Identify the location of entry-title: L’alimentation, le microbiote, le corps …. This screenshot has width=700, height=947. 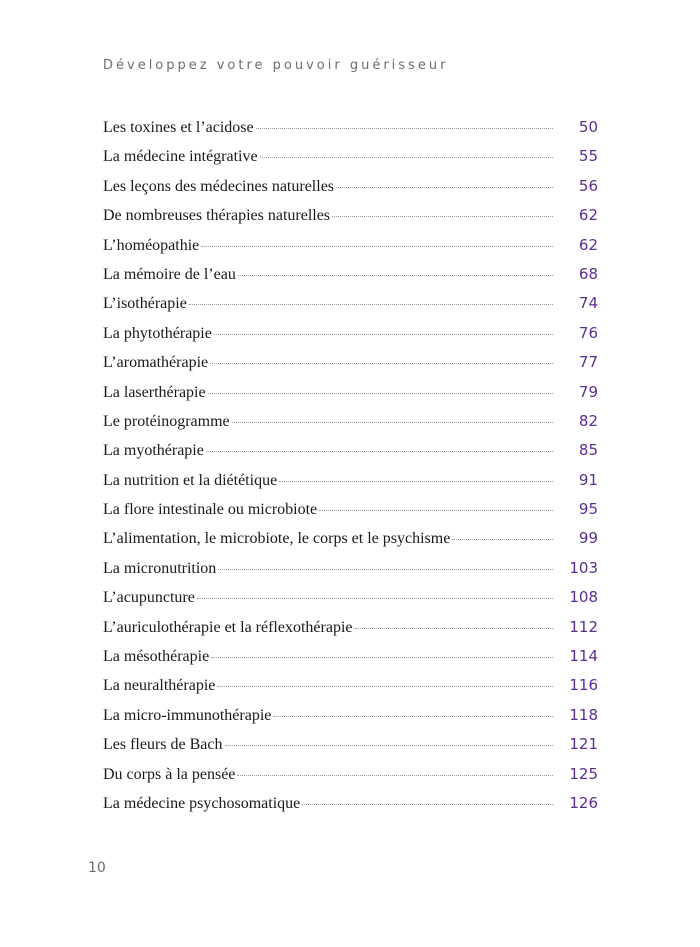
(277, 539).